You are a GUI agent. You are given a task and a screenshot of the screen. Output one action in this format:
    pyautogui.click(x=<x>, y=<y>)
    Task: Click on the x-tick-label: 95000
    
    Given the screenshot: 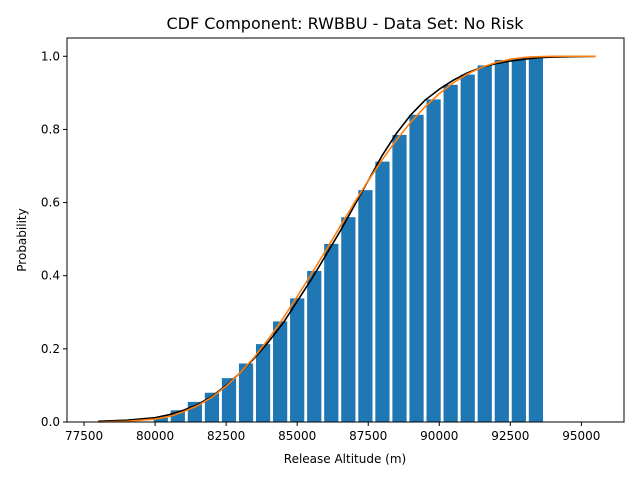 What is the action you would take?
    pyautogui.click(x=581, y=436)
    